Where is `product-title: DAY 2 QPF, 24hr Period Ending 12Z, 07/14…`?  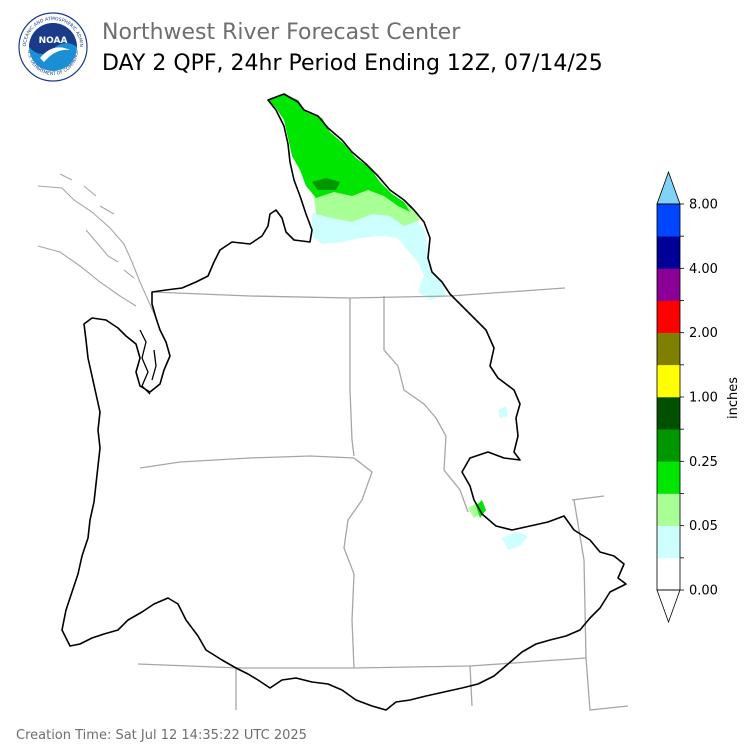 product-title: DAY 2 QPF, 24hr Period Ending 12Z, 07/14… is located at coordinates (352, 63).